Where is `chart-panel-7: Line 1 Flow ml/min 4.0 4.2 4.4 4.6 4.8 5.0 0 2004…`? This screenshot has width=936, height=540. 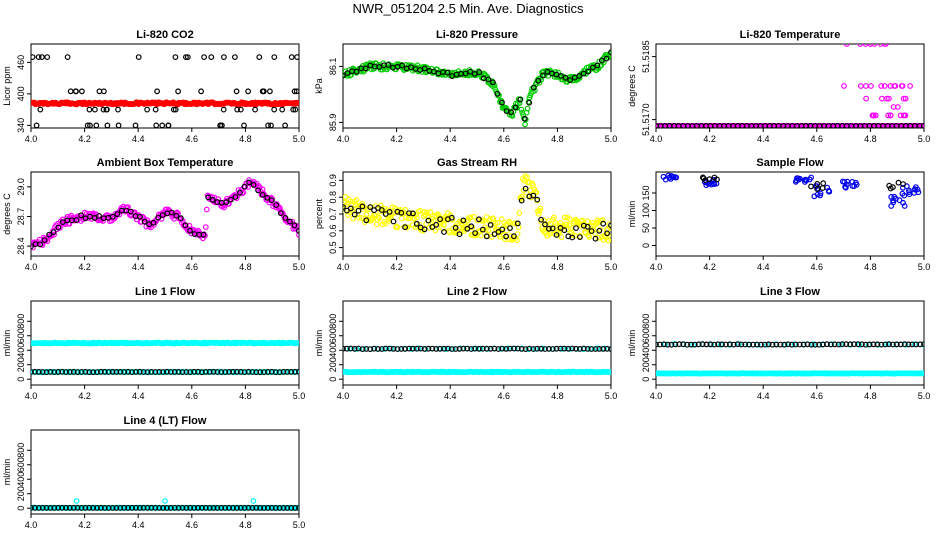 chart-panel-7: Line 1 Flow ml/min 4.0 4.2 4.4 4.6 4.8 5.0 0 2004… is located at coordinates (153, 343).